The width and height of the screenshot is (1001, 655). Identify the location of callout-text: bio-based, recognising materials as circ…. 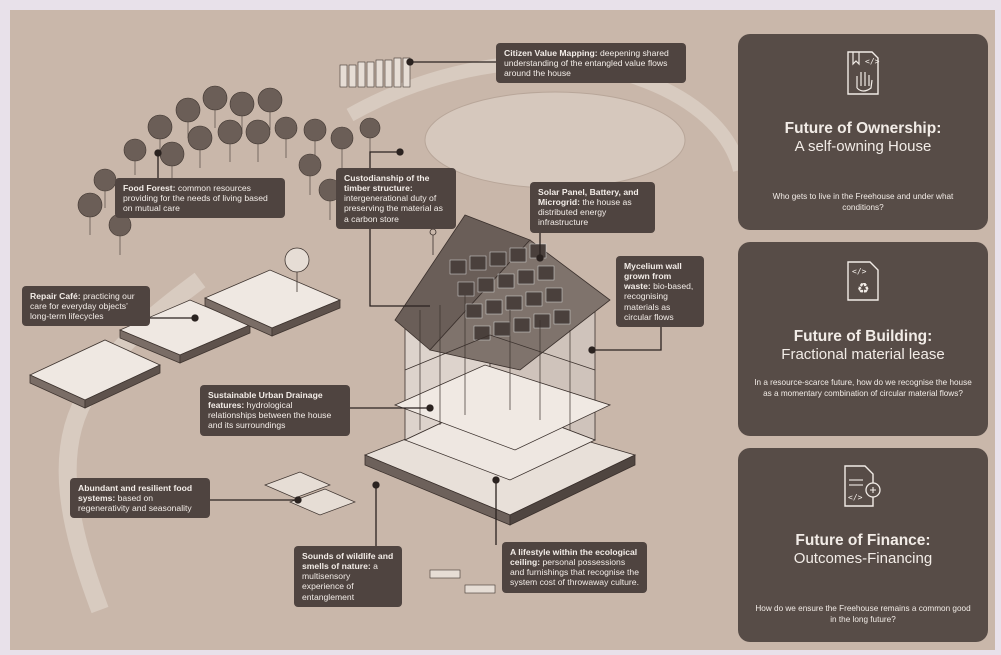
(659, 301).